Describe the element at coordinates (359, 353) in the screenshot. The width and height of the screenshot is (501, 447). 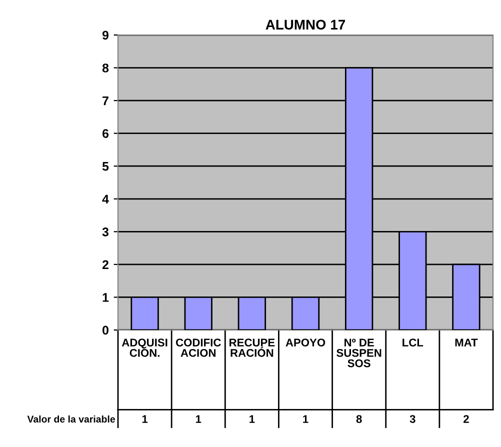
I see `x-tick-label: Nº DE SUSPEN SOS` at that location.